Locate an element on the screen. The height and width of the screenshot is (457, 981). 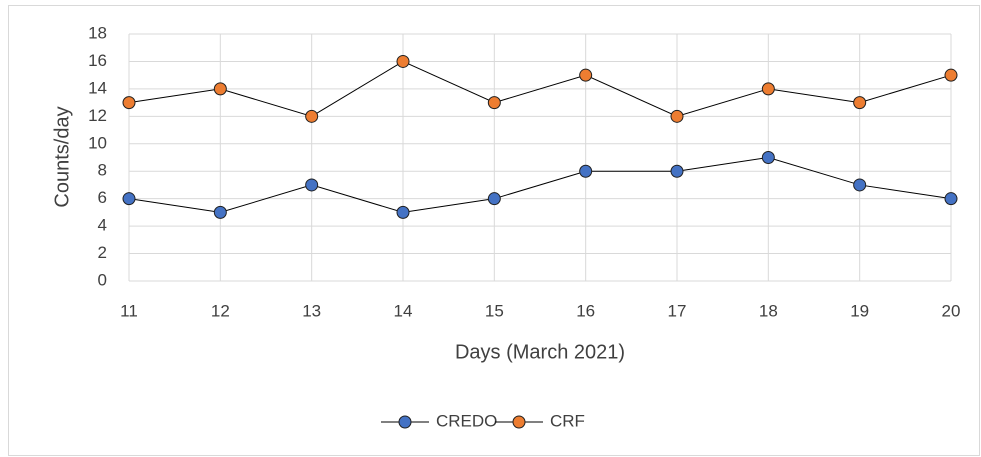
y-tick-label: 14 is located at coordinates (97, 87).